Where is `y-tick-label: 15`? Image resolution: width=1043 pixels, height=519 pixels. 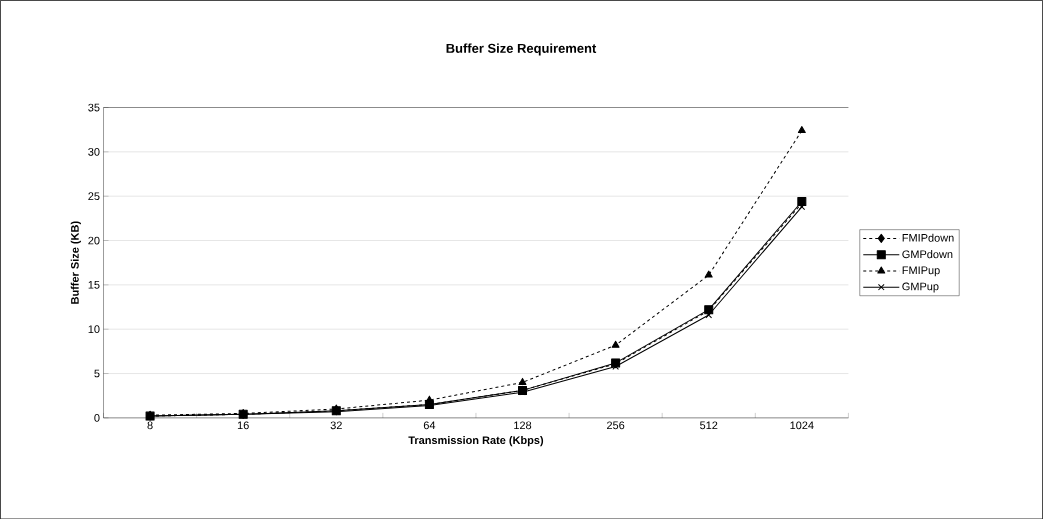 y-tick-label: 15 is located at coordinates (94, 284).